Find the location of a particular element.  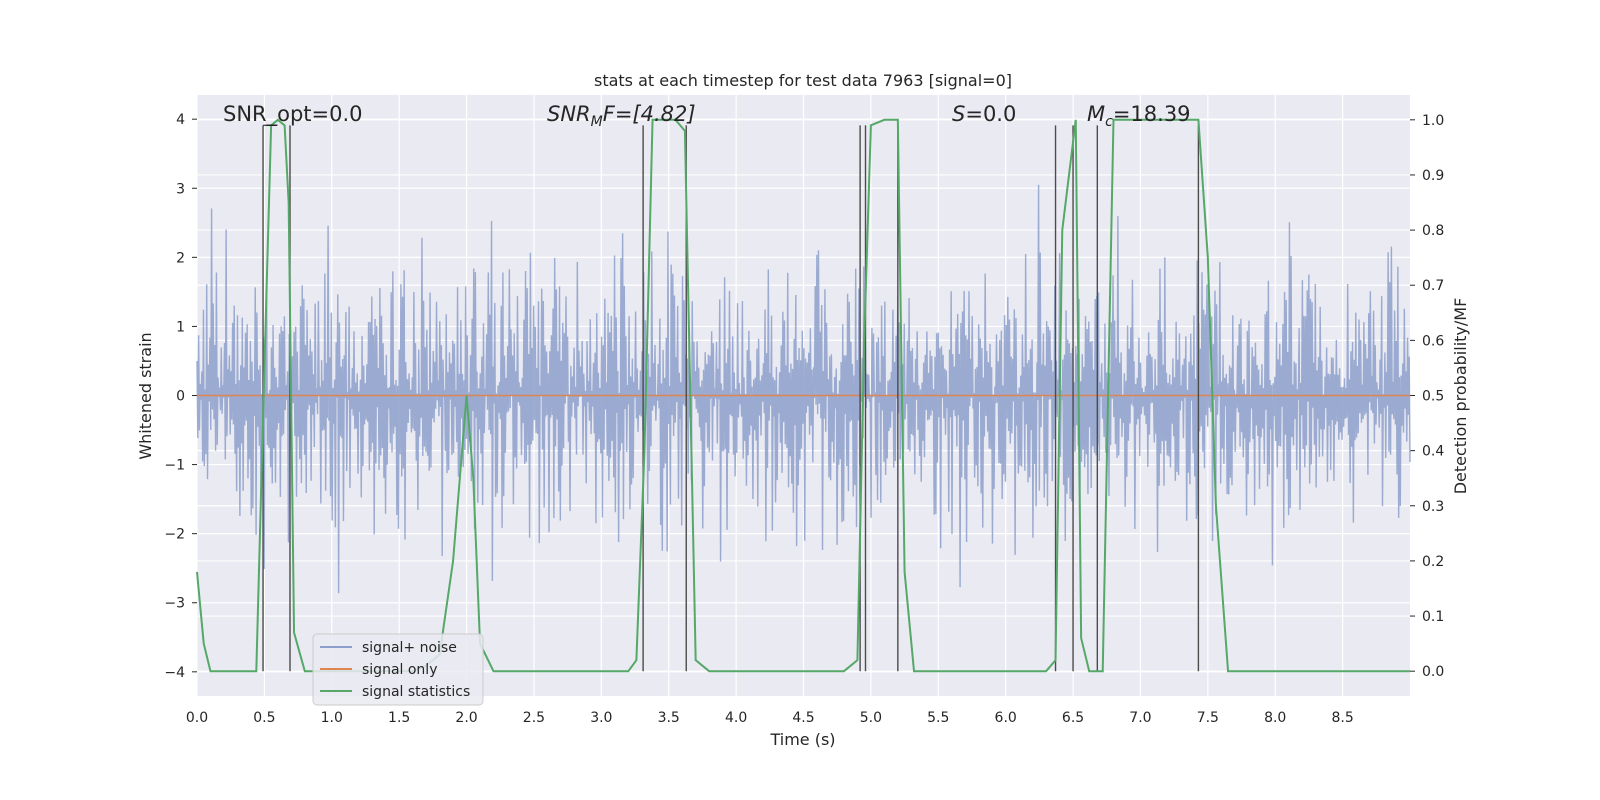

y2-axis-label: Detection probability/MF is located at coordinates (1460, 396).